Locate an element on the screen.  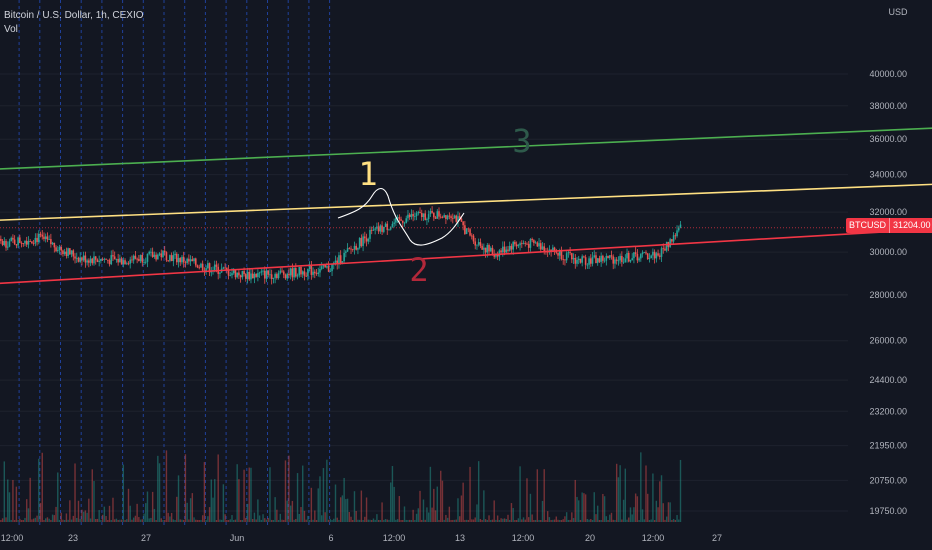
symbol-title: Bitcoin / U.S. Dollar, 1h, CEXIO is located at coordinates (74, 15).